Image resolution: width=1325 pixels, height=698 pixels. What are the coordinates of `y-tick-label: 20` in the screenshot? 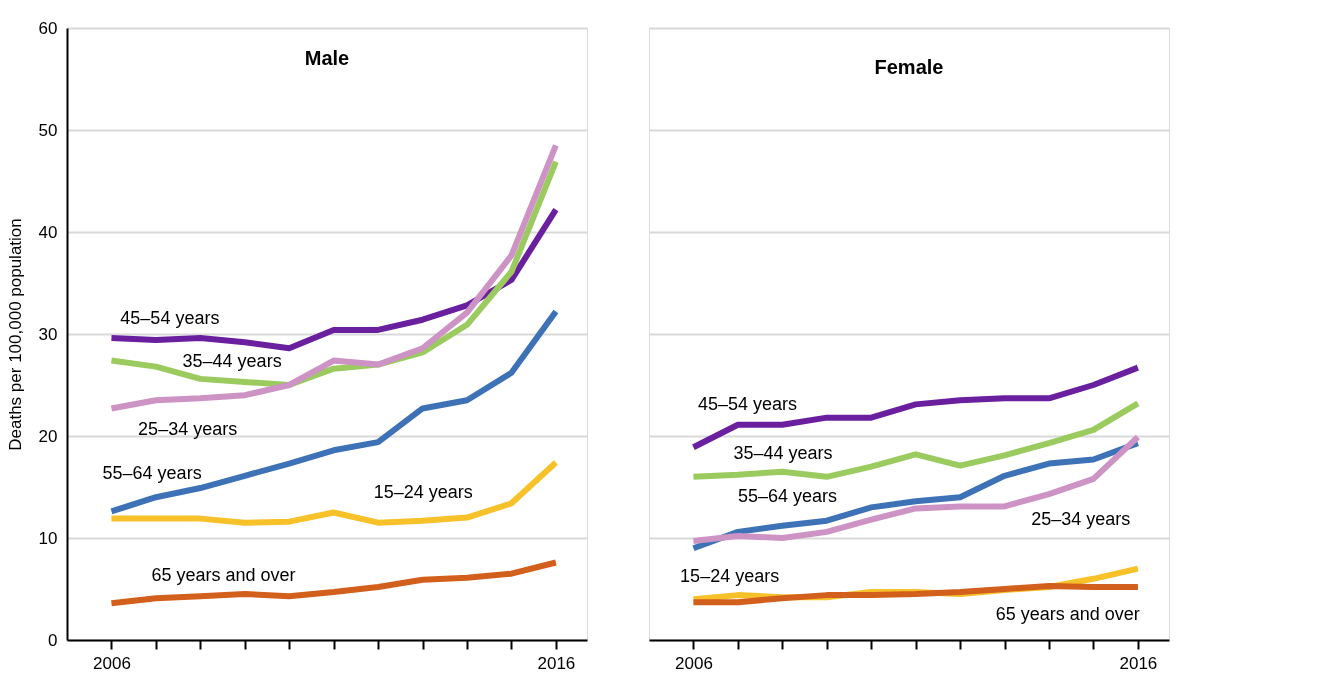 It's located at (48, 436).